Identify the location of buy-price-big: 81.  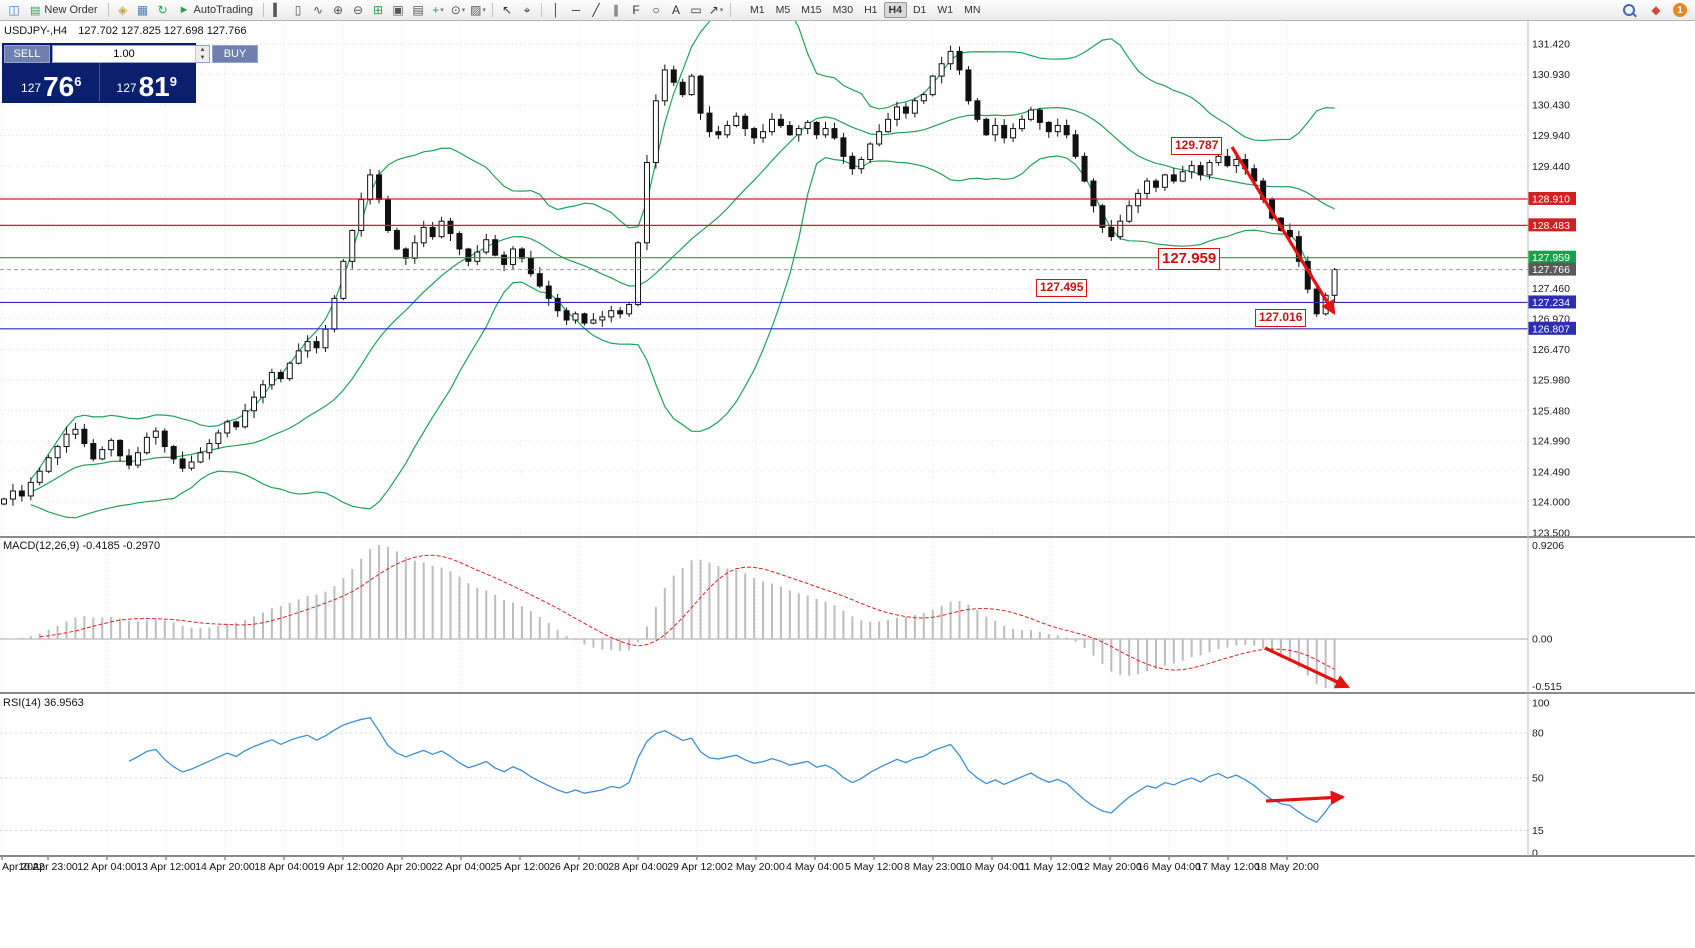
(154, 86).